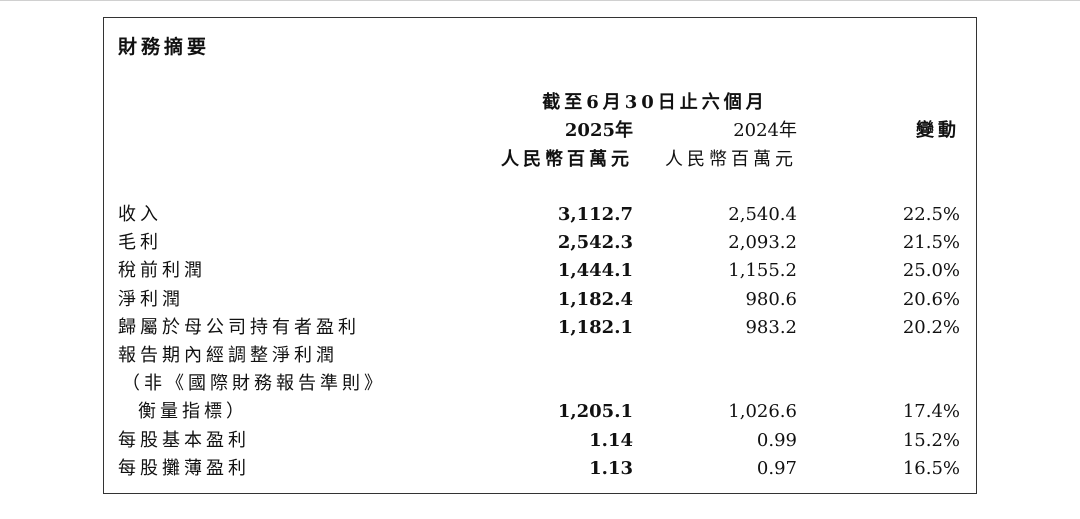 The width and height of the screenshot is (1080, 519). What do you see at coordinates (595, 299) in the screenshot?
I see `cell: 1,182.4` at bounding box center [595, 299].